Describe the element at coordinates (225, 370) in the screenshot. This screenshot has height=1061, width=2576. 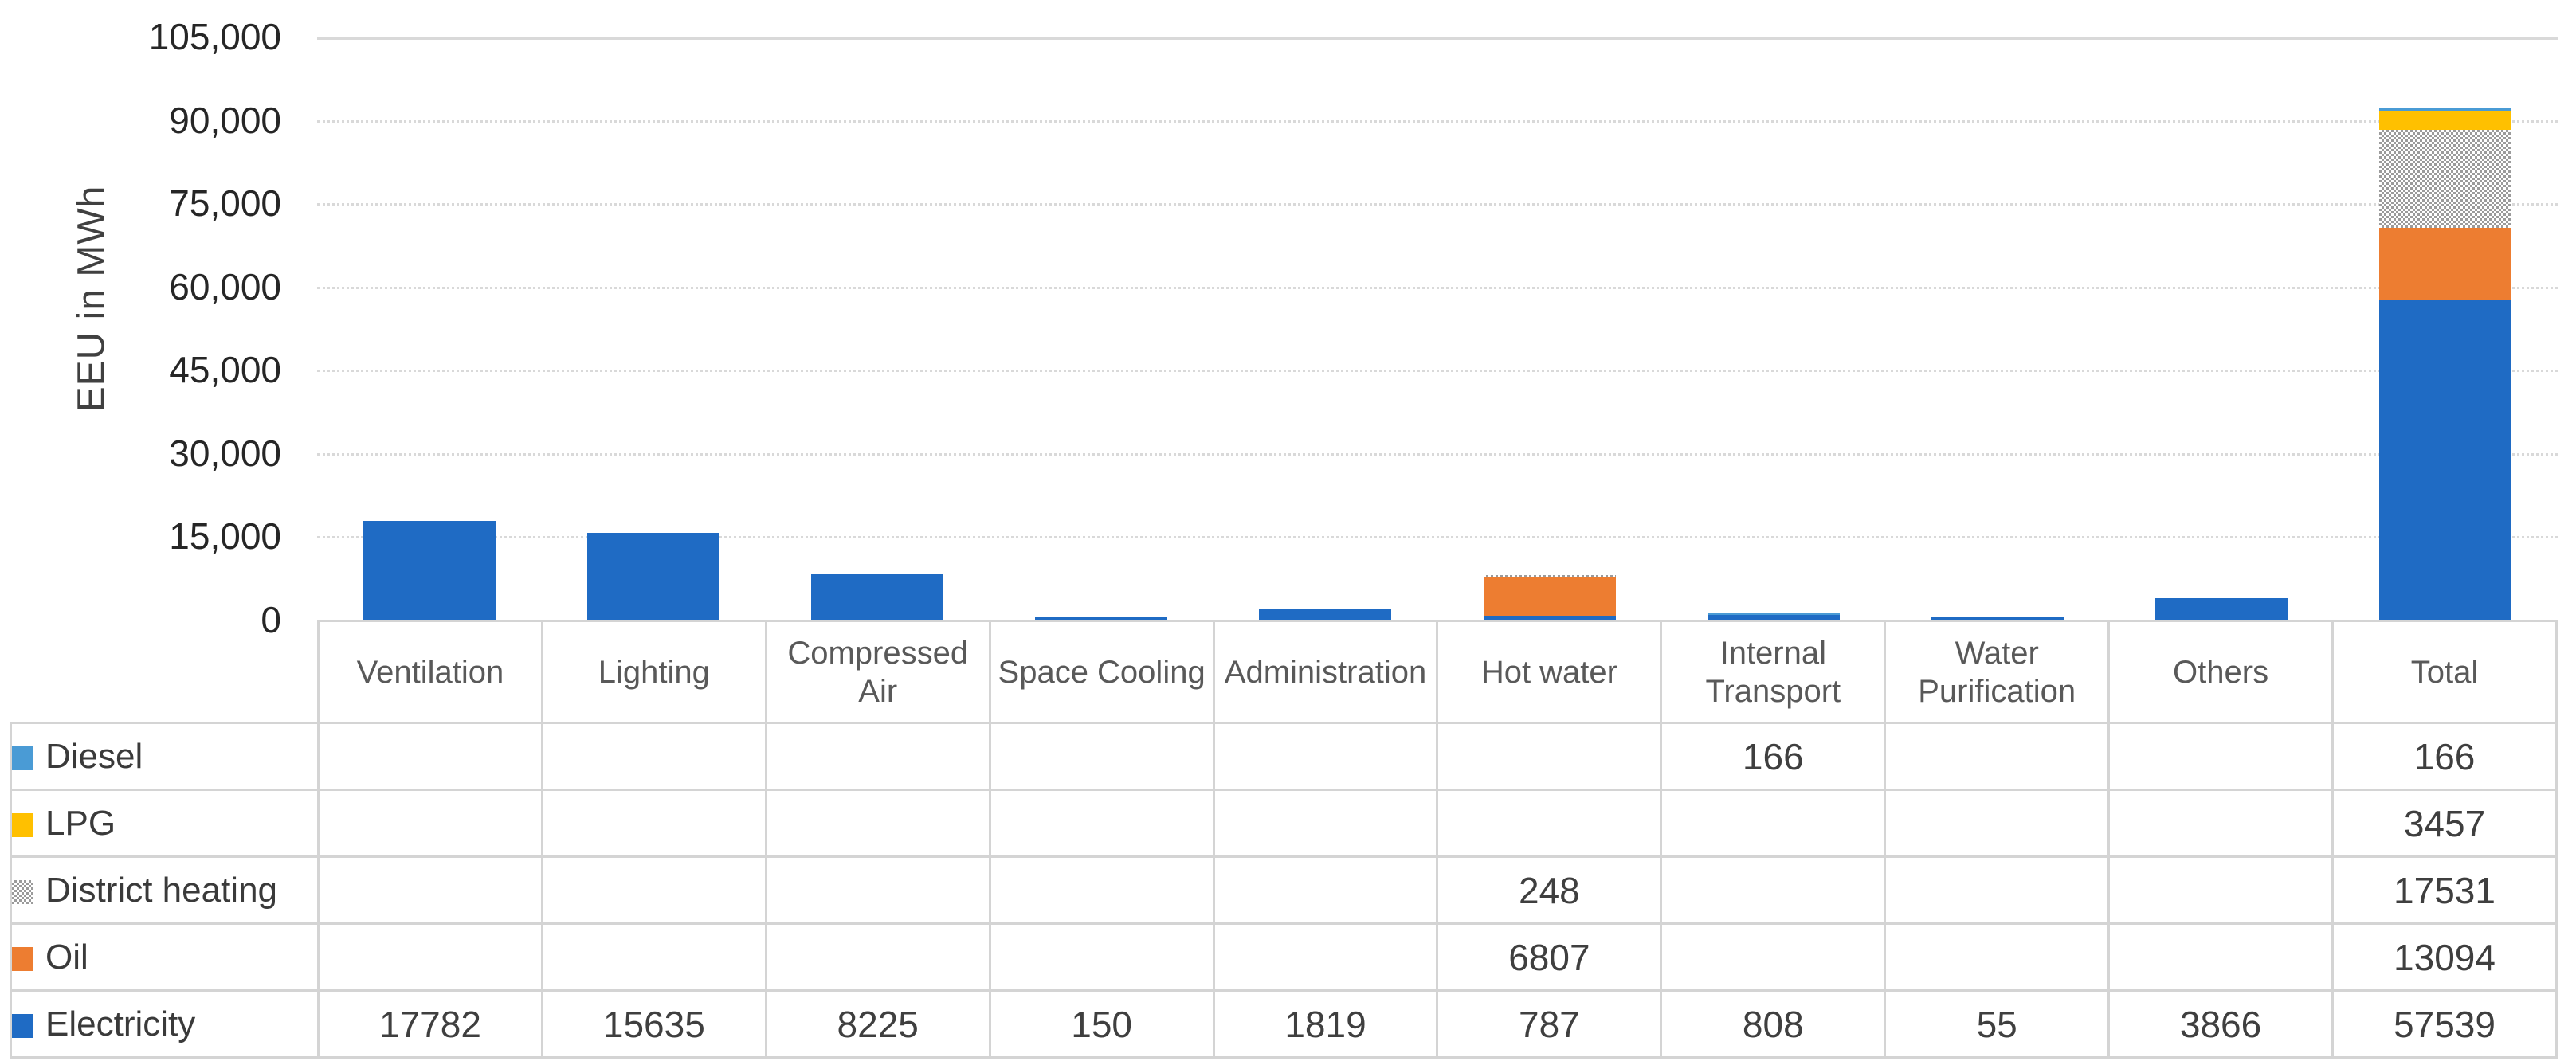
I see `y-tick-label: 45,000` at that location.